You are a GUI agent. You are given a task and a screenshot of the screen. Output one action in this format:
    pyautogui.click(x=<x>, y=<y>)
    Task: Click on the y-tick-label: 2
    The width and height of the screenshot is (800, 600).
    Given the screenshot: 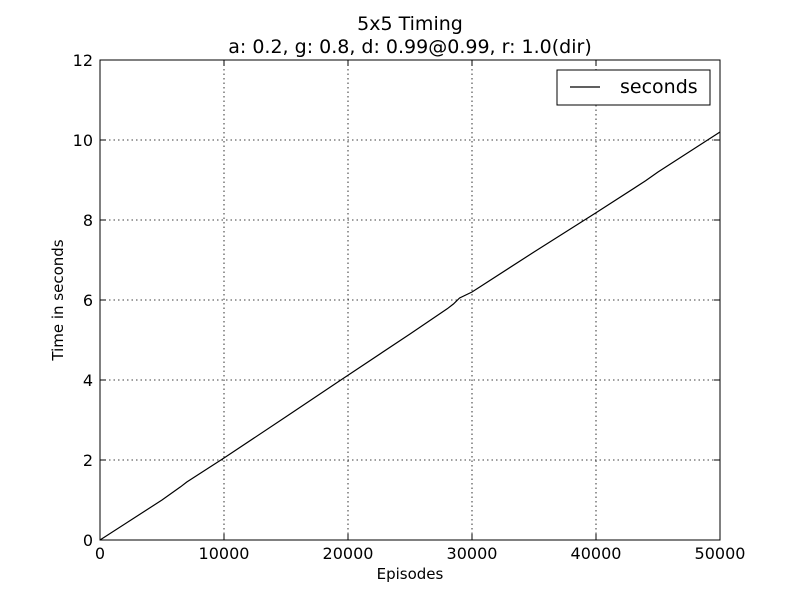 What is the action you would take?
    pyautogui.click(x=88, y=460)
    